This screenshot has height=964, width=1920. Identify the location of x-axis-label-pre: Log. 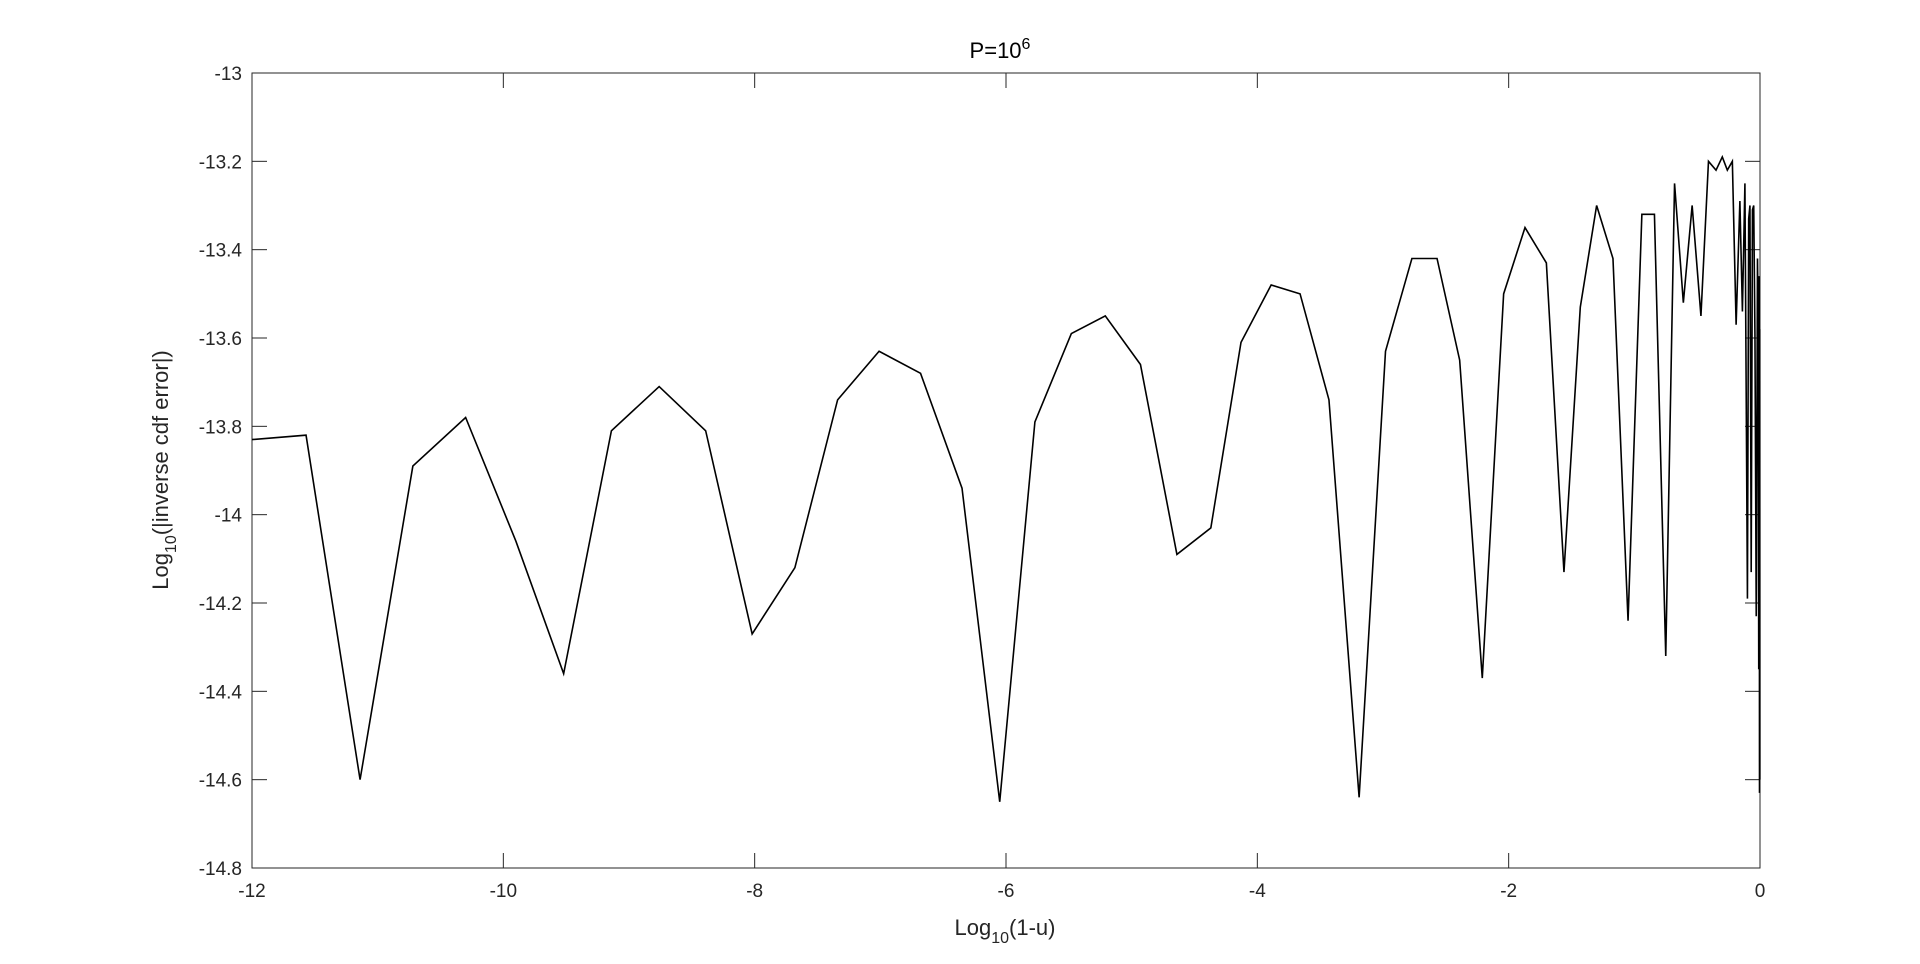
(973, 927).